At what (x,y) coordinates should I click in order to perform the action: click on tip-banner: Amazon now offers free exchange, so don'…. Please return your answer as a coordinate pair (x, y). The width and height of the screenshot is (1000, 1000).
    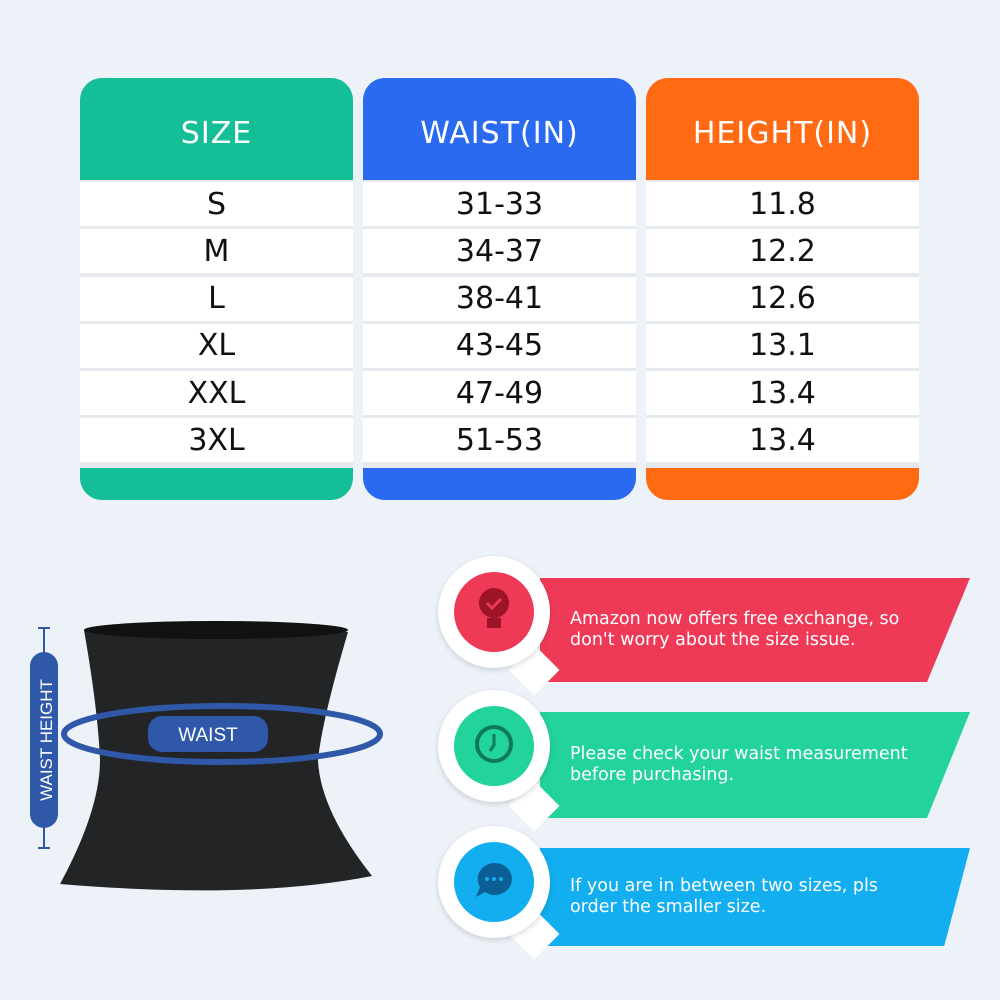
    Looking at the image, I should click on (755, 630).